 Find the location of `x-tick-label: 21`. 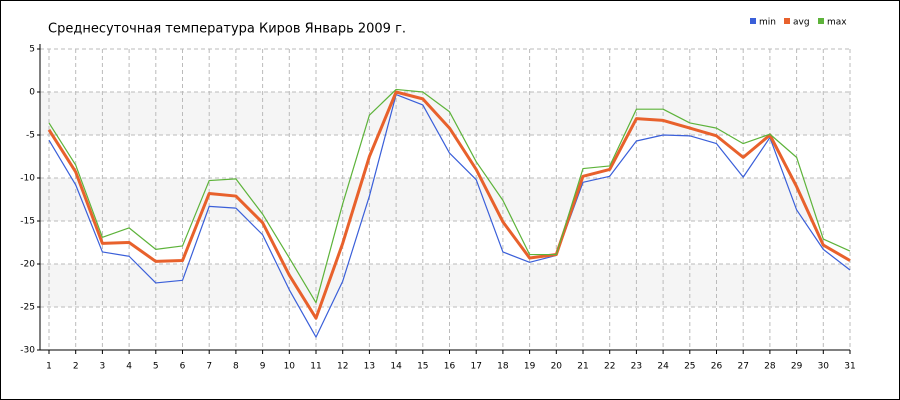

x-tick-label: 21 is located at coordinates (582, 367).